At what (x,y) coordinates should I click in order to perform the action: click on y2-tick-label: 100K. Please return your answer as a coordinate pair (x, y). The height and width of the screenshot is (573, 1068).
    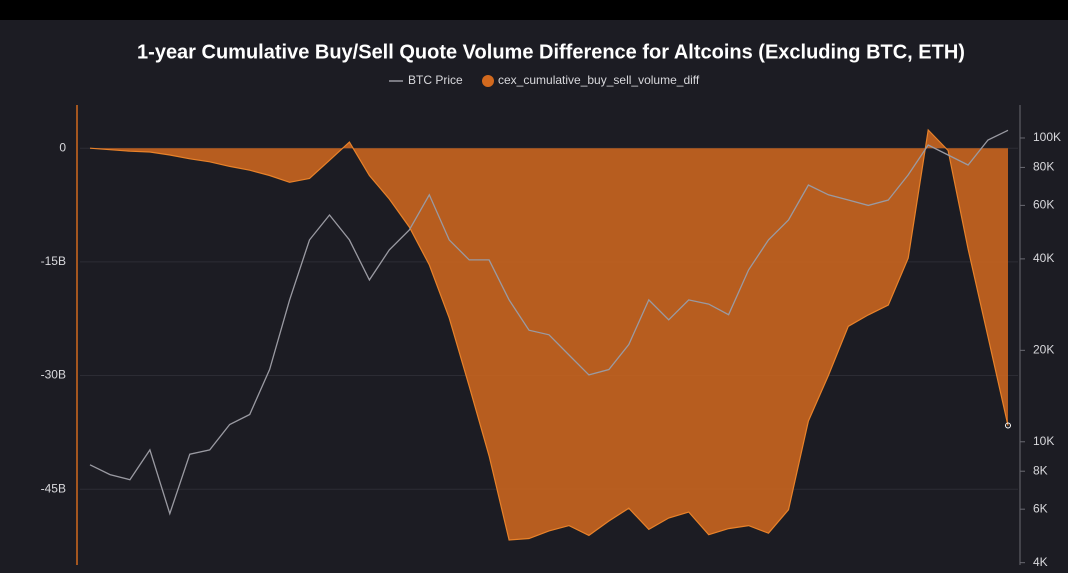
    Looking at the image, I should click on (1047, 137).